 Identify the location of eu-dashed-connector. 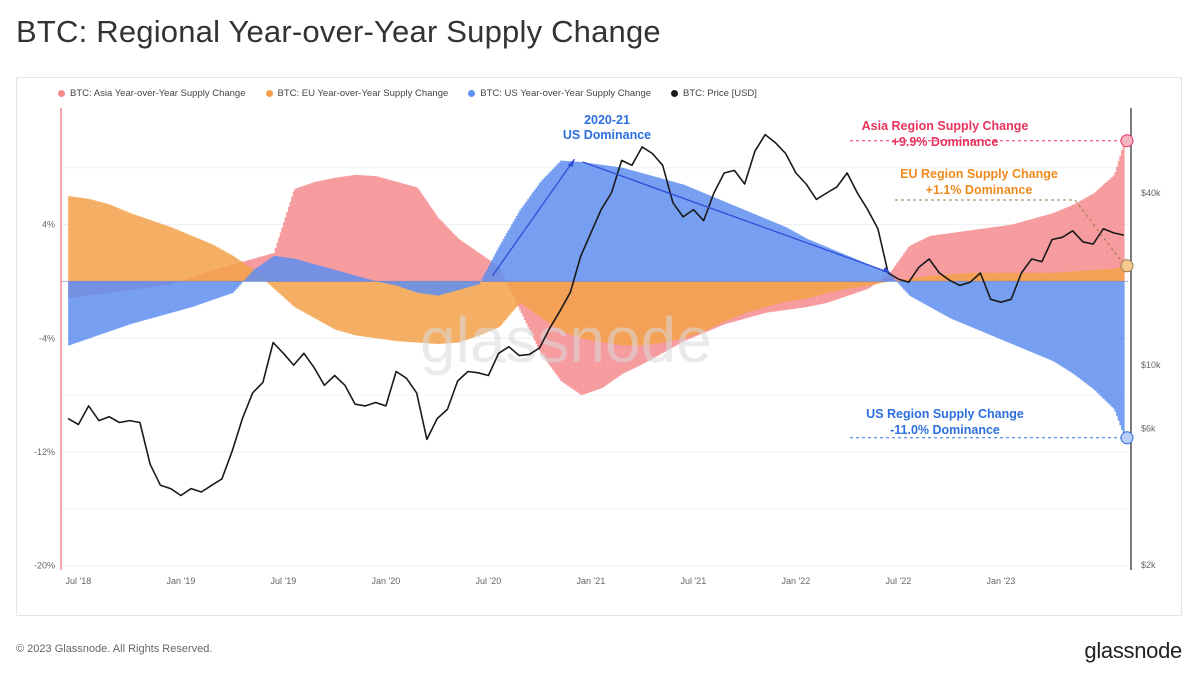
(1100, 233).